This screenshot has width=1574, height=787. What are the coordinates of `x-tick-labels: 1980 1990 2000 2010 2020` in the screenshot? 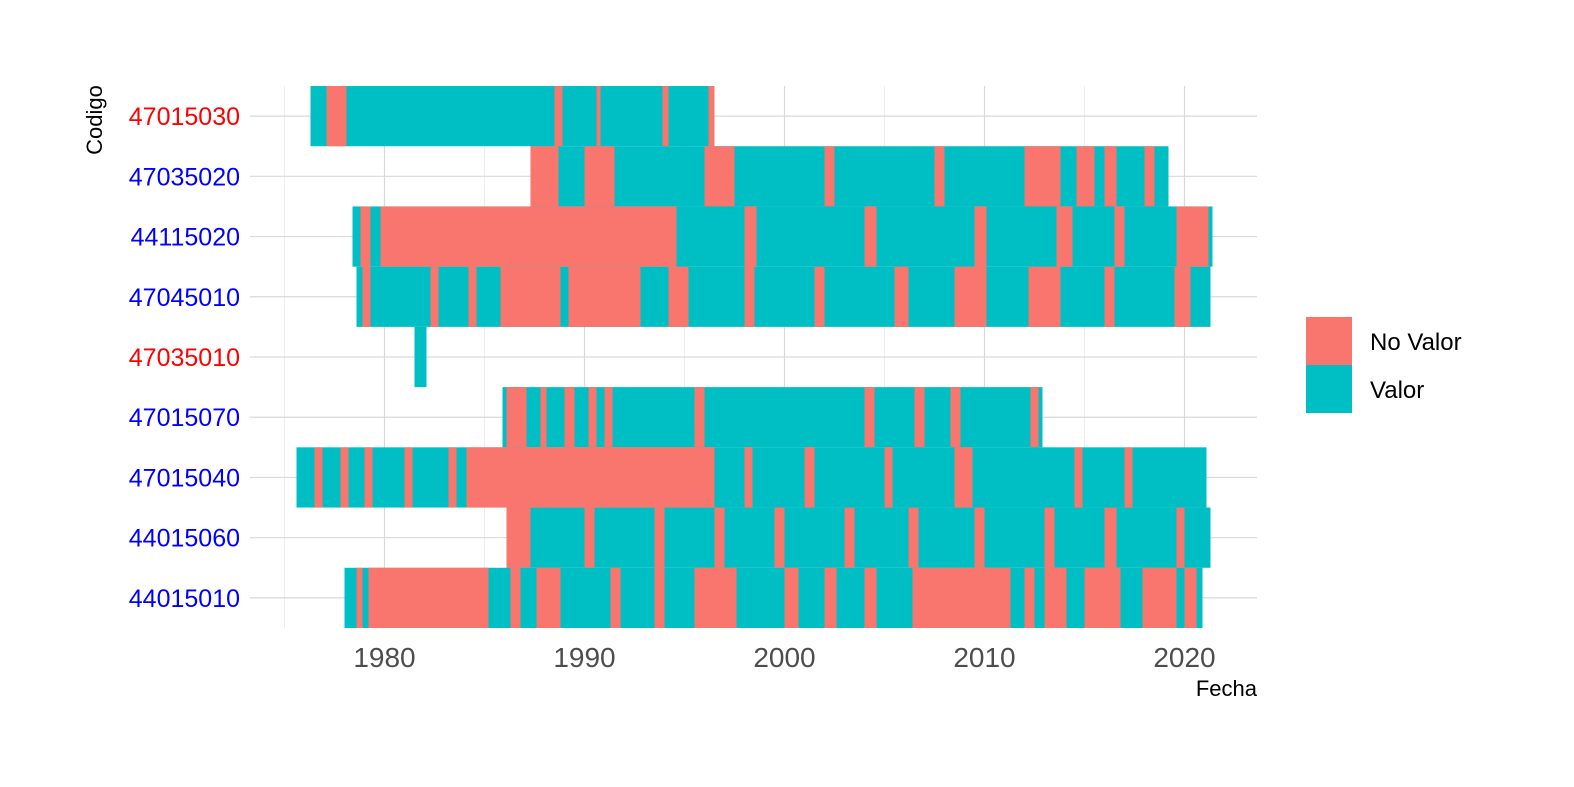 It's located at (784, 657).